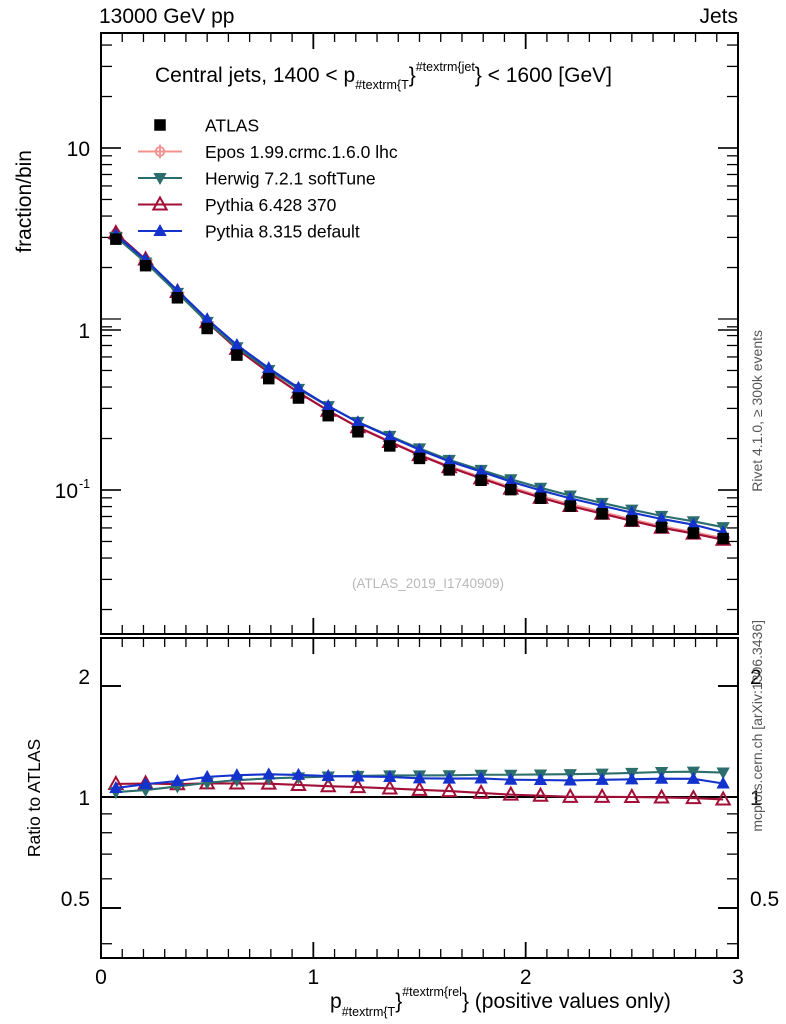 This screenshot has height=1024, width=786. I want to click on title-prefix: Central jets, 1400 < p, so click(255, 75).